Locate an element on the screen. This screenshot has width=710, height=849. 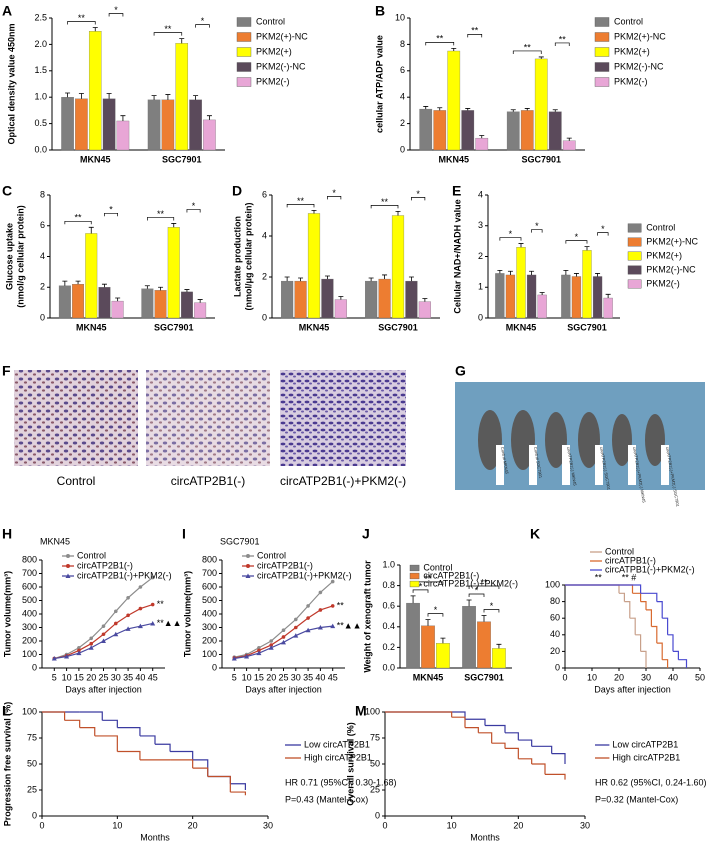
y-tick-label: 75 is located at coordinates (32, 737).